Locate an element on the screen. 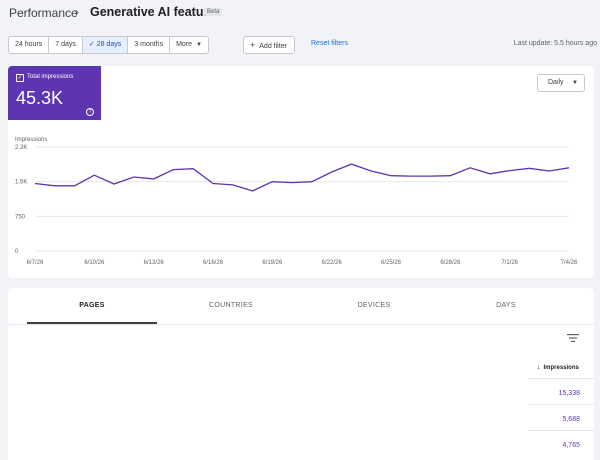  impressions-series-line is located at coordinates (302, 177).